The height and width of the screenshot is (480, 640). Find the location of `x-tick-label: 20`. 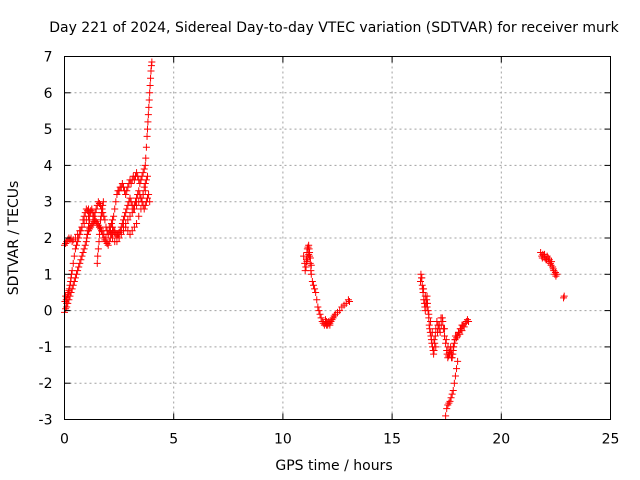

x-tick-label: 20 is located at coordinates (501, 440).